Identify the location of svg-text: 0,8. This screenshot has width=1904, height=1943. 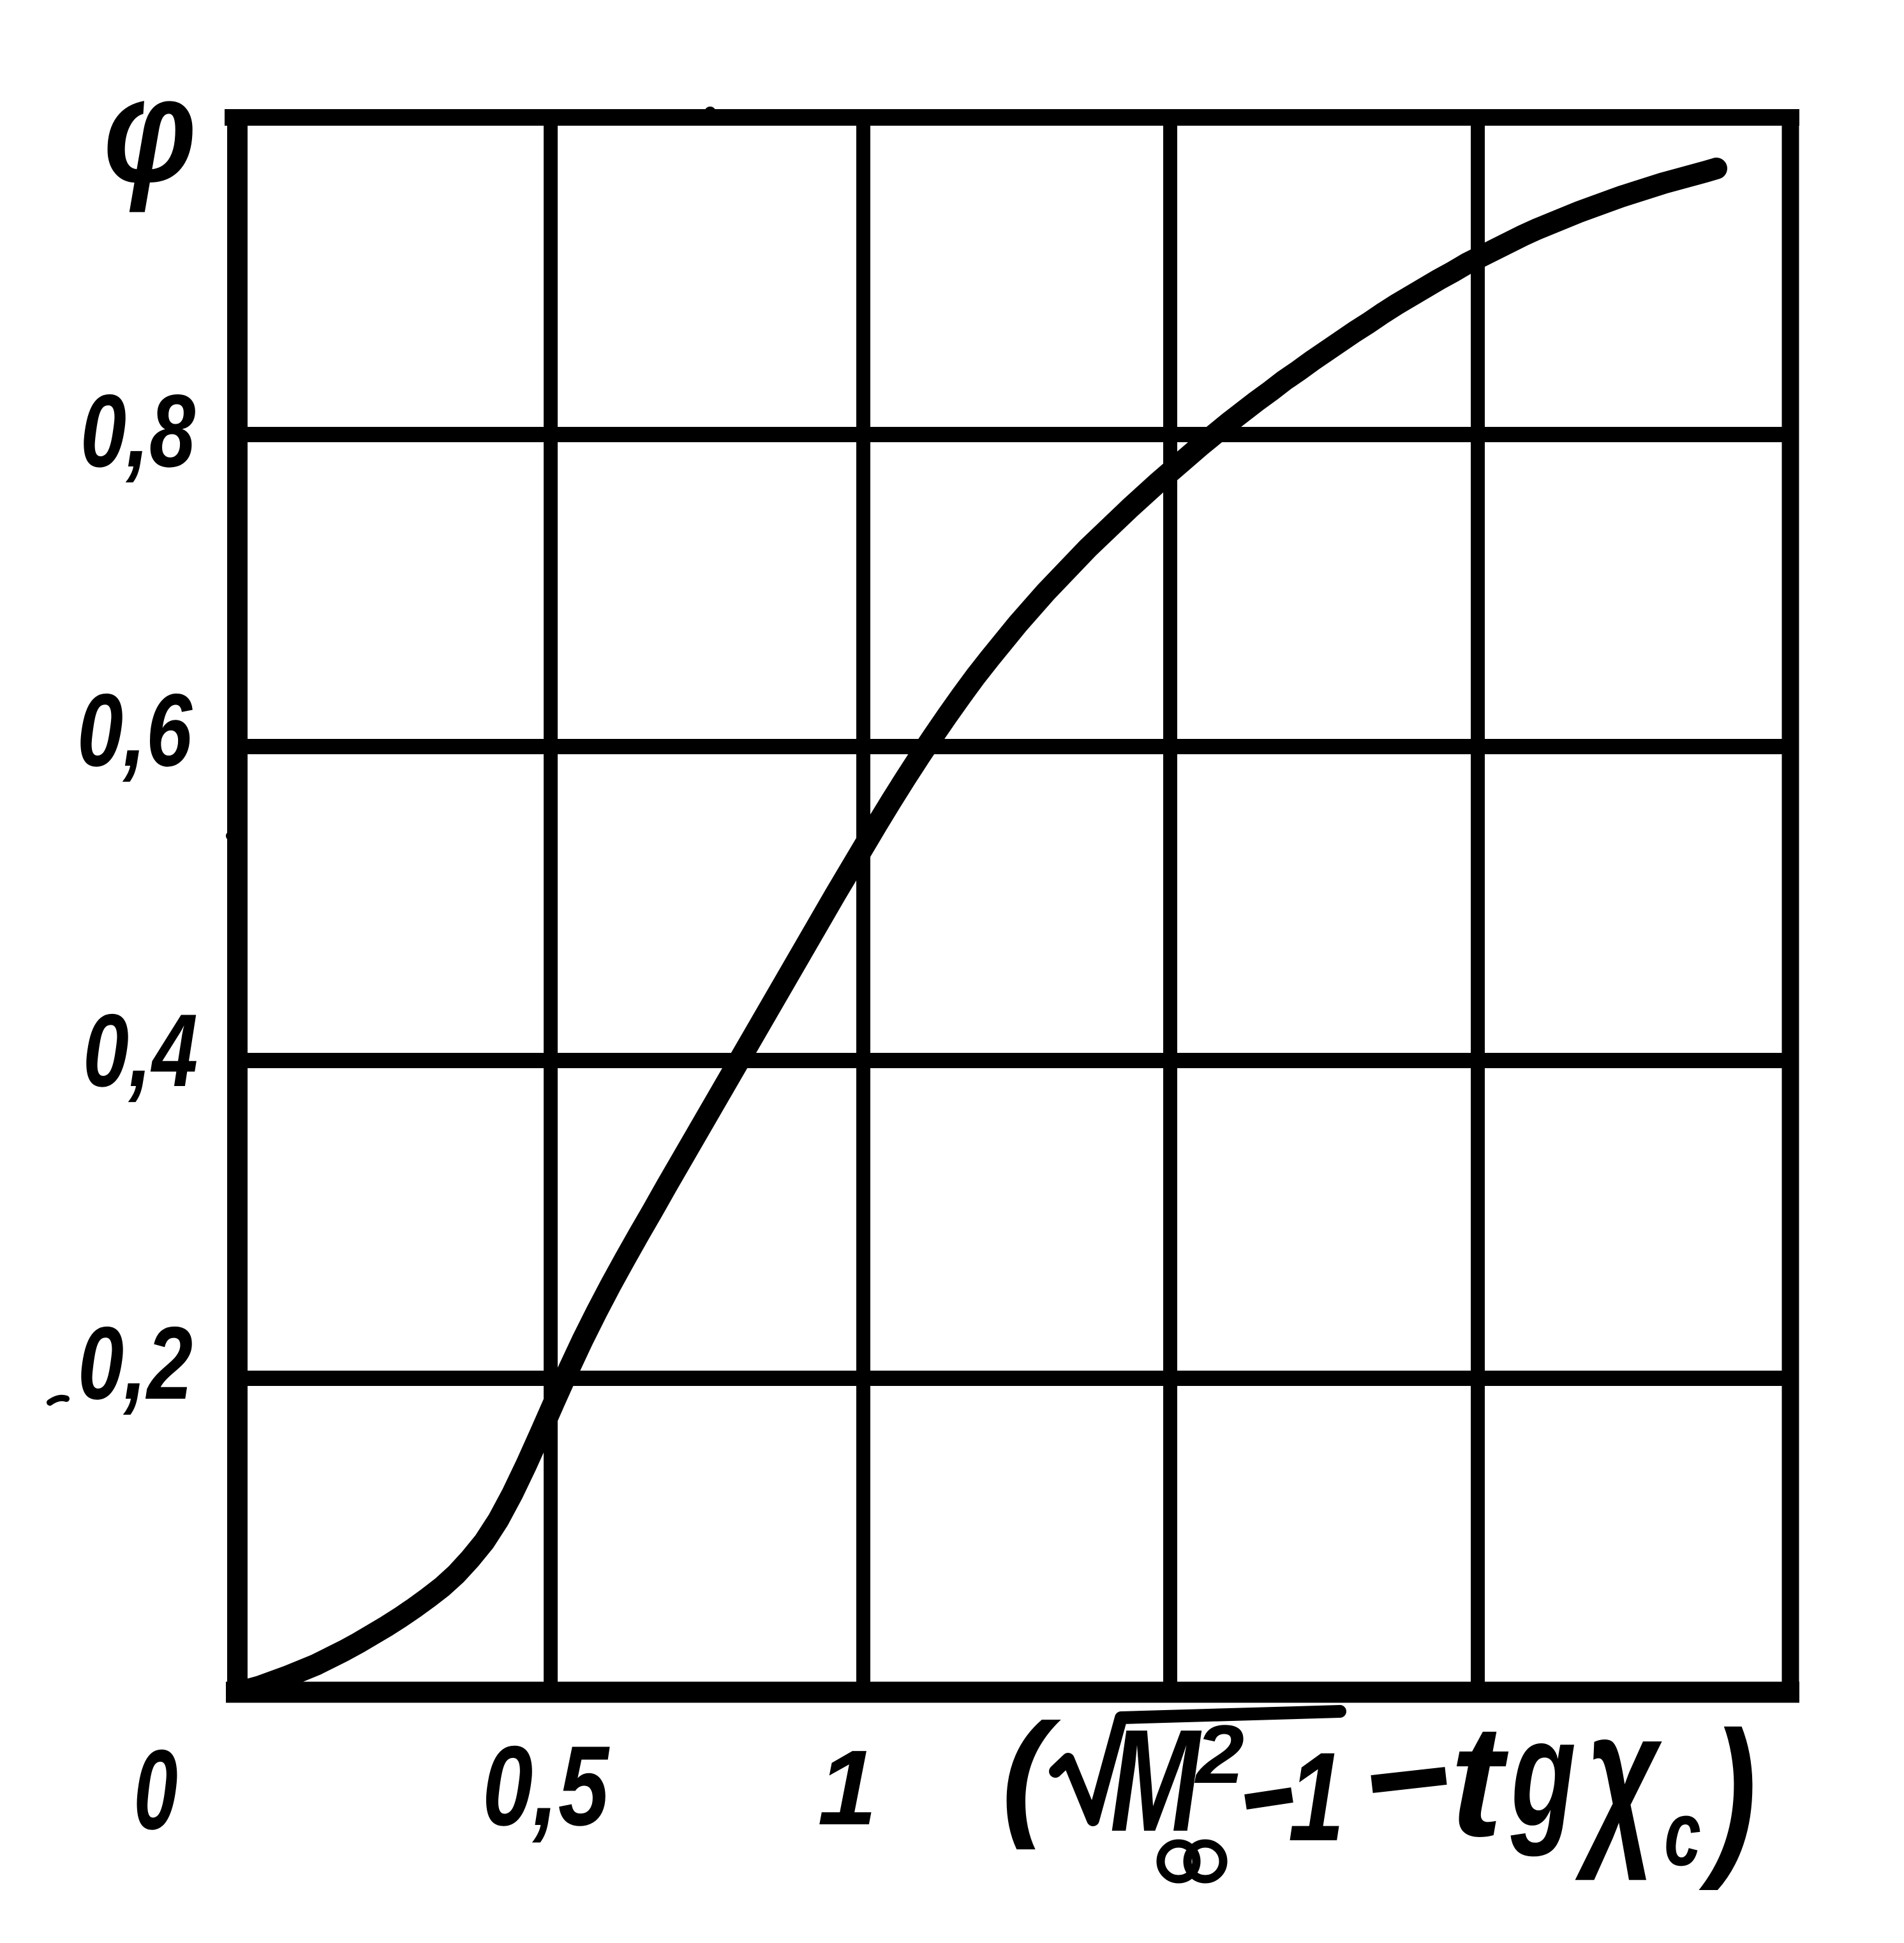
(138, 431).